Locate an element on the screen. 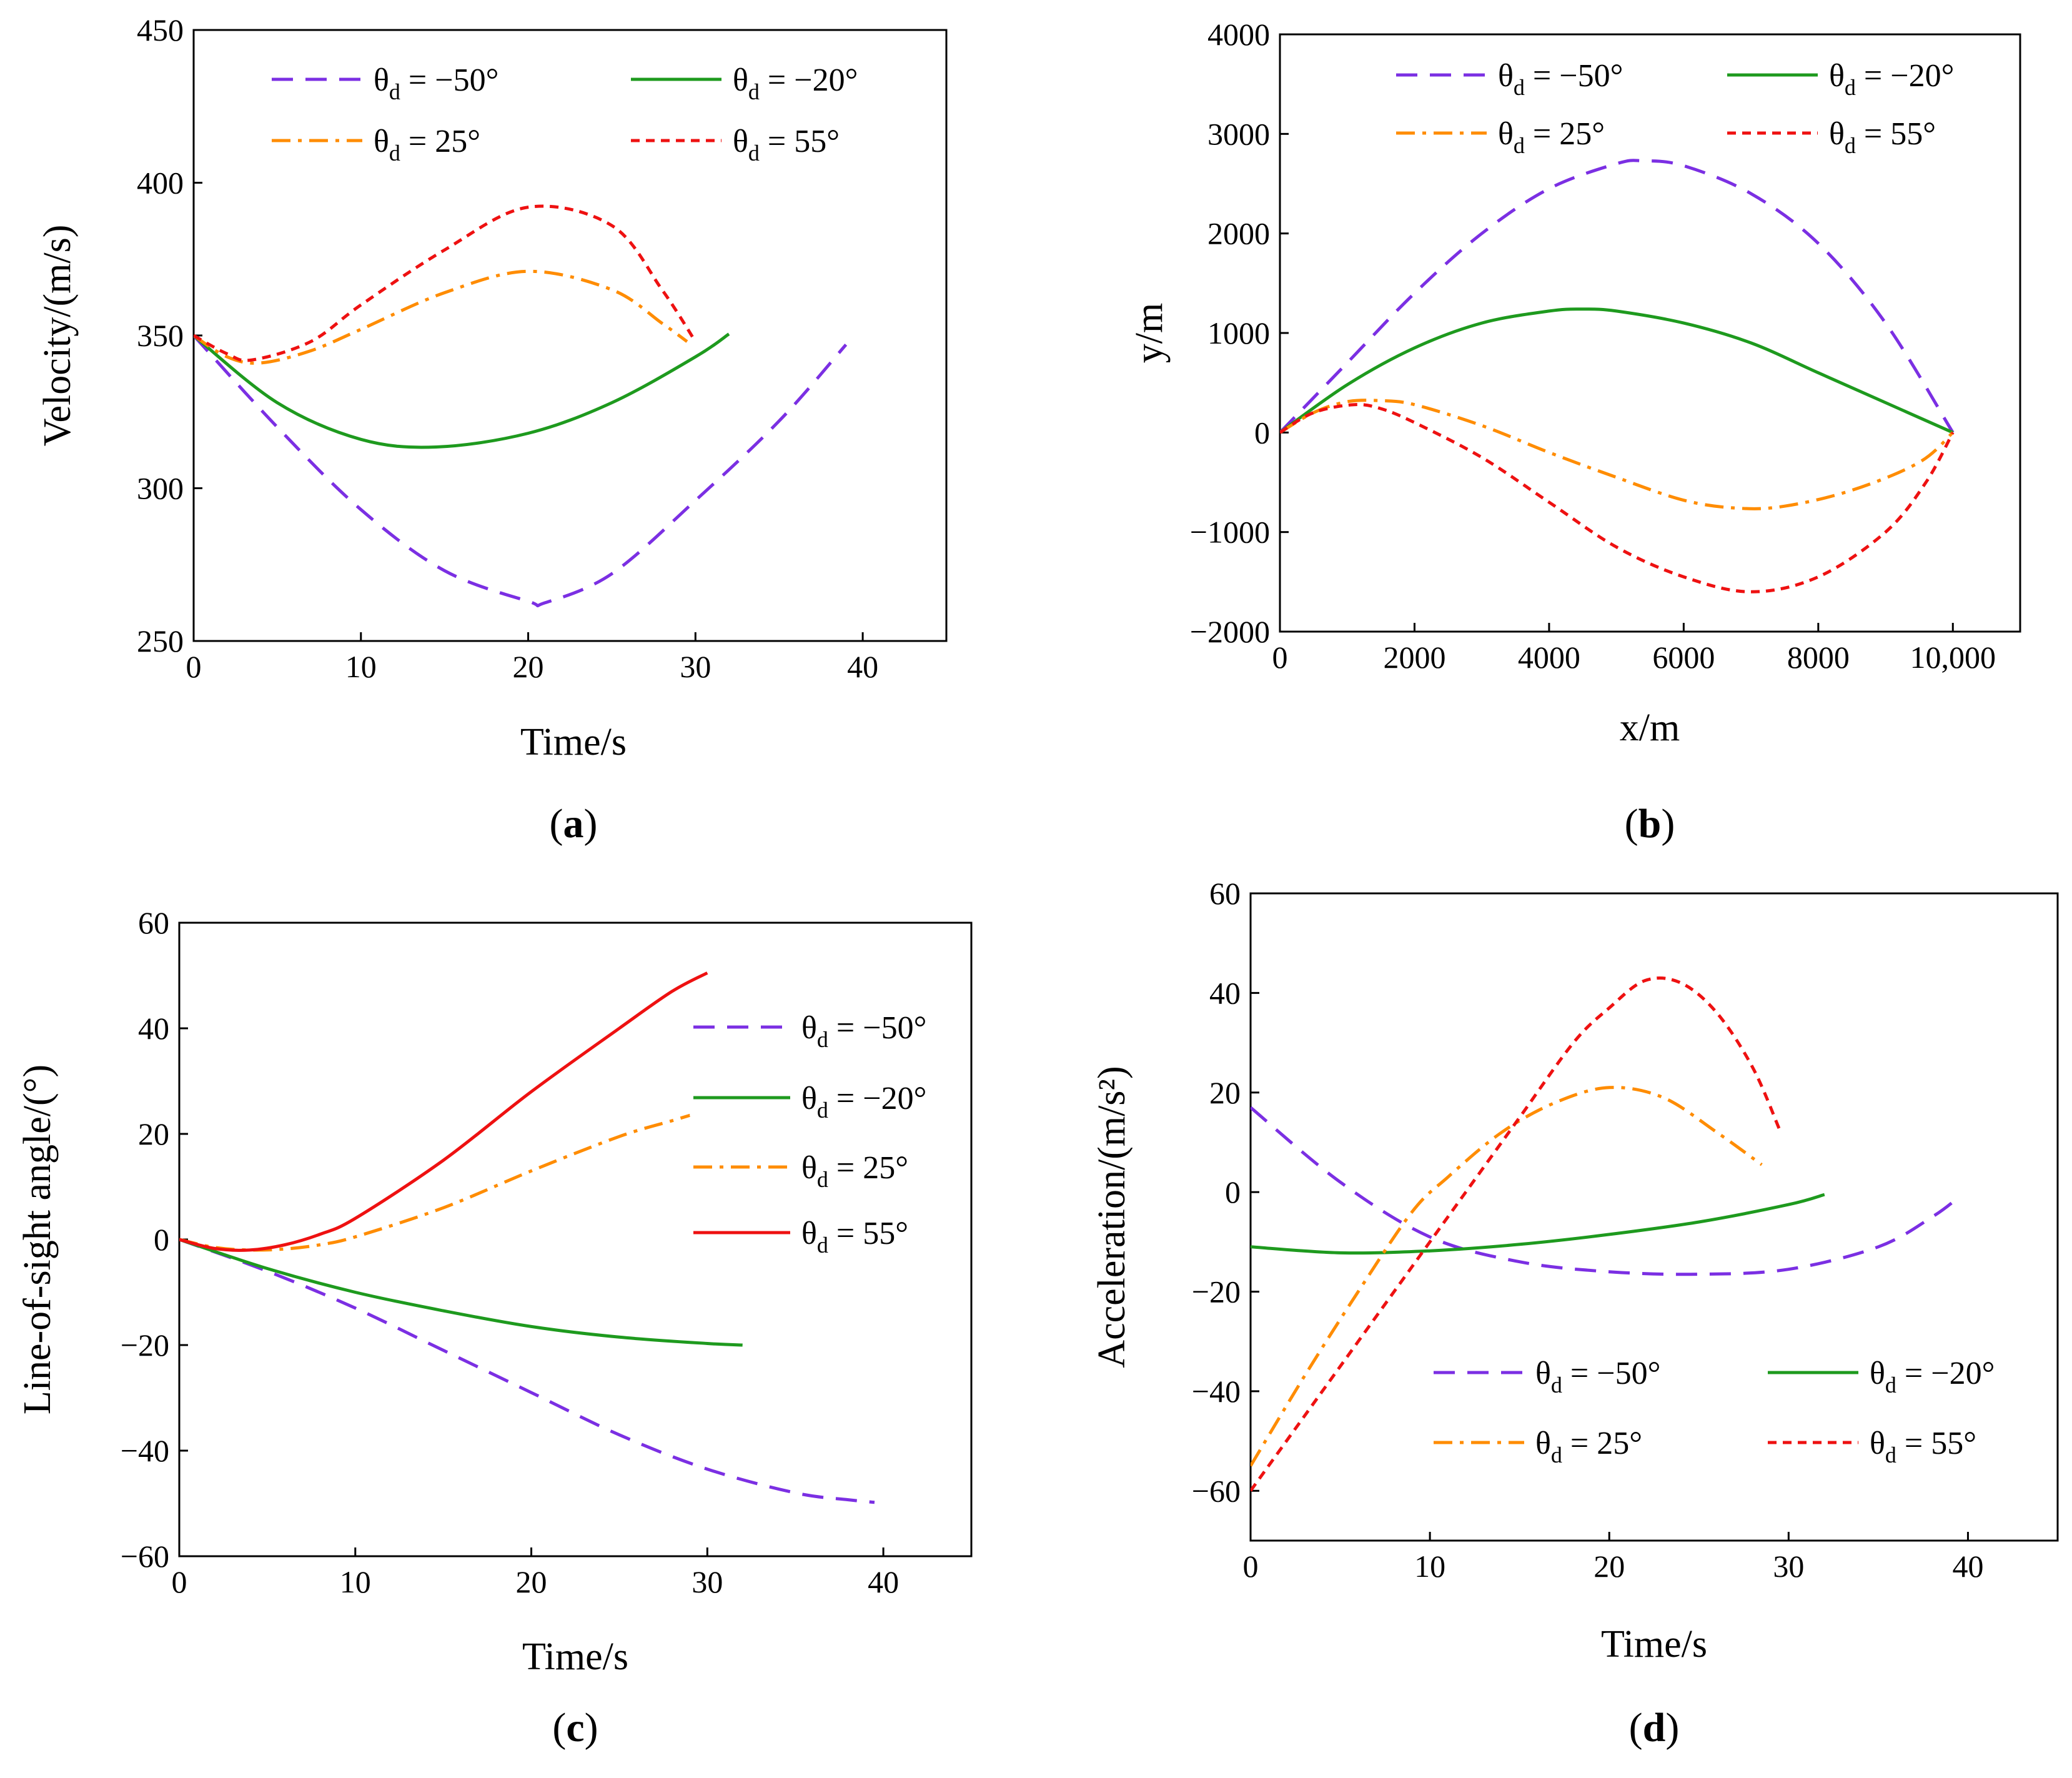 The height and width of the screenshot is (1778, 2072). y-tick-label: 250 is located at coordinates (160, 640).